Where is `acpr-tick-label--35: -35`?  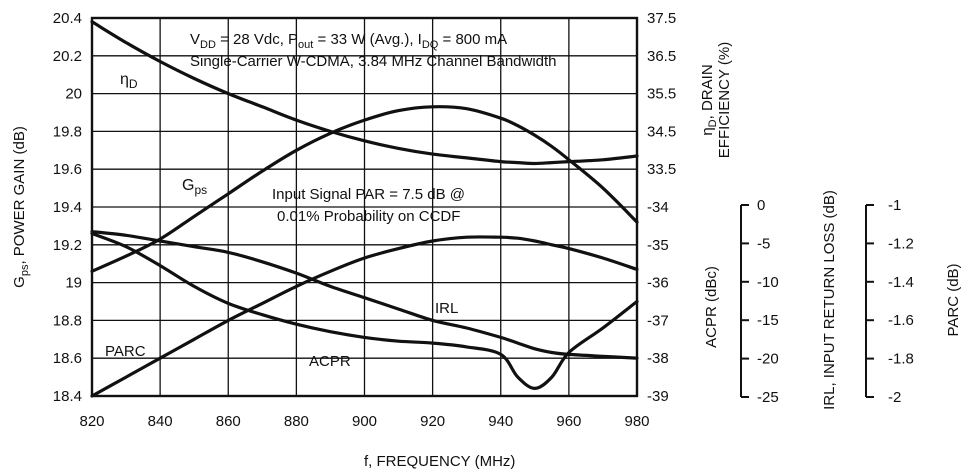
acpr-tick-label--35: -35 is located at coordinates (658, 245).